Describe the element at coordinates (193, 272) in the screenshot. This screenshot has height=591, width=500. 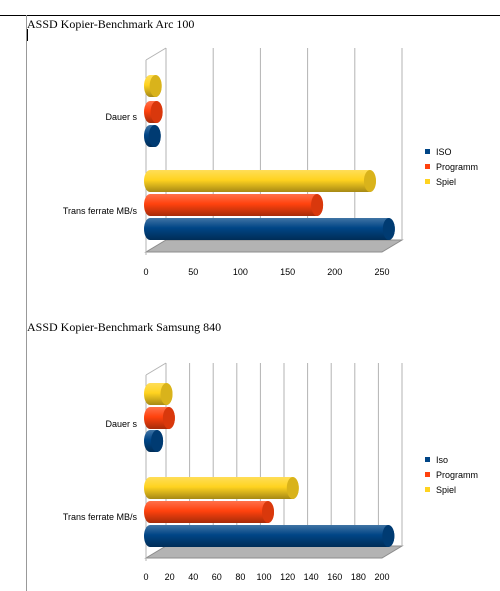
I see `x-tick-label: 50` at that location.